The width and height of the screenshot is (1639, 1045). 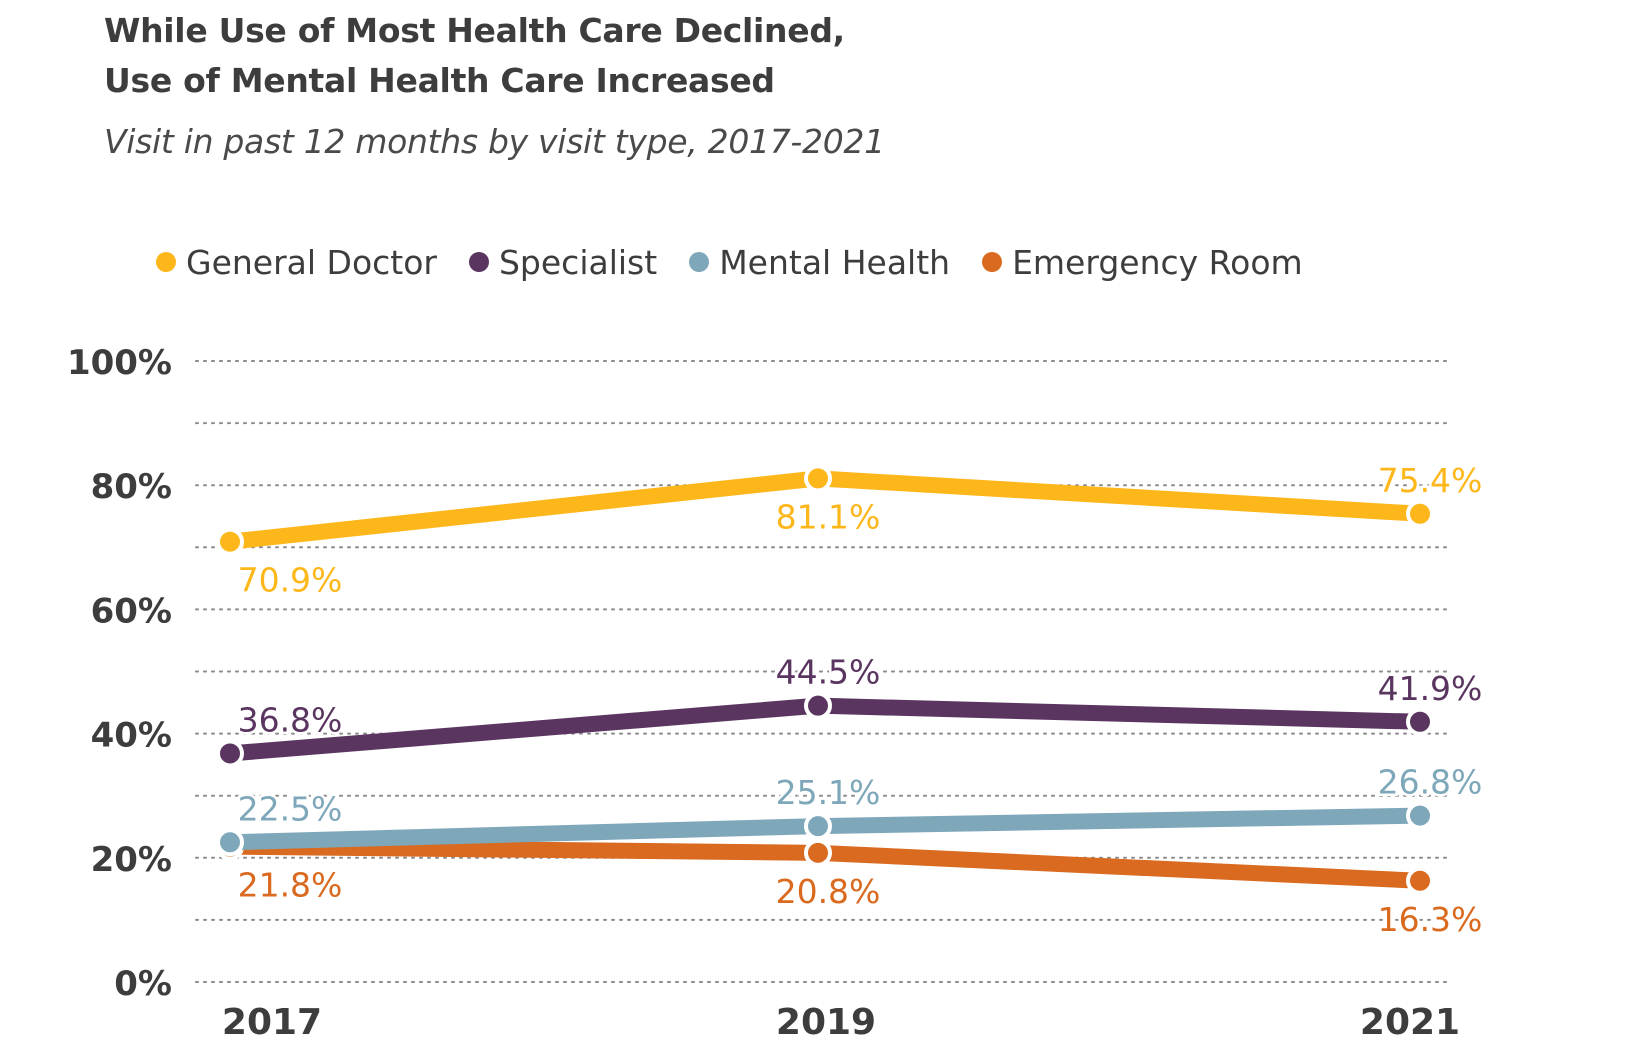 I want to click on data-label-general-doctor: 81.1%, so click(x=828, y=516).